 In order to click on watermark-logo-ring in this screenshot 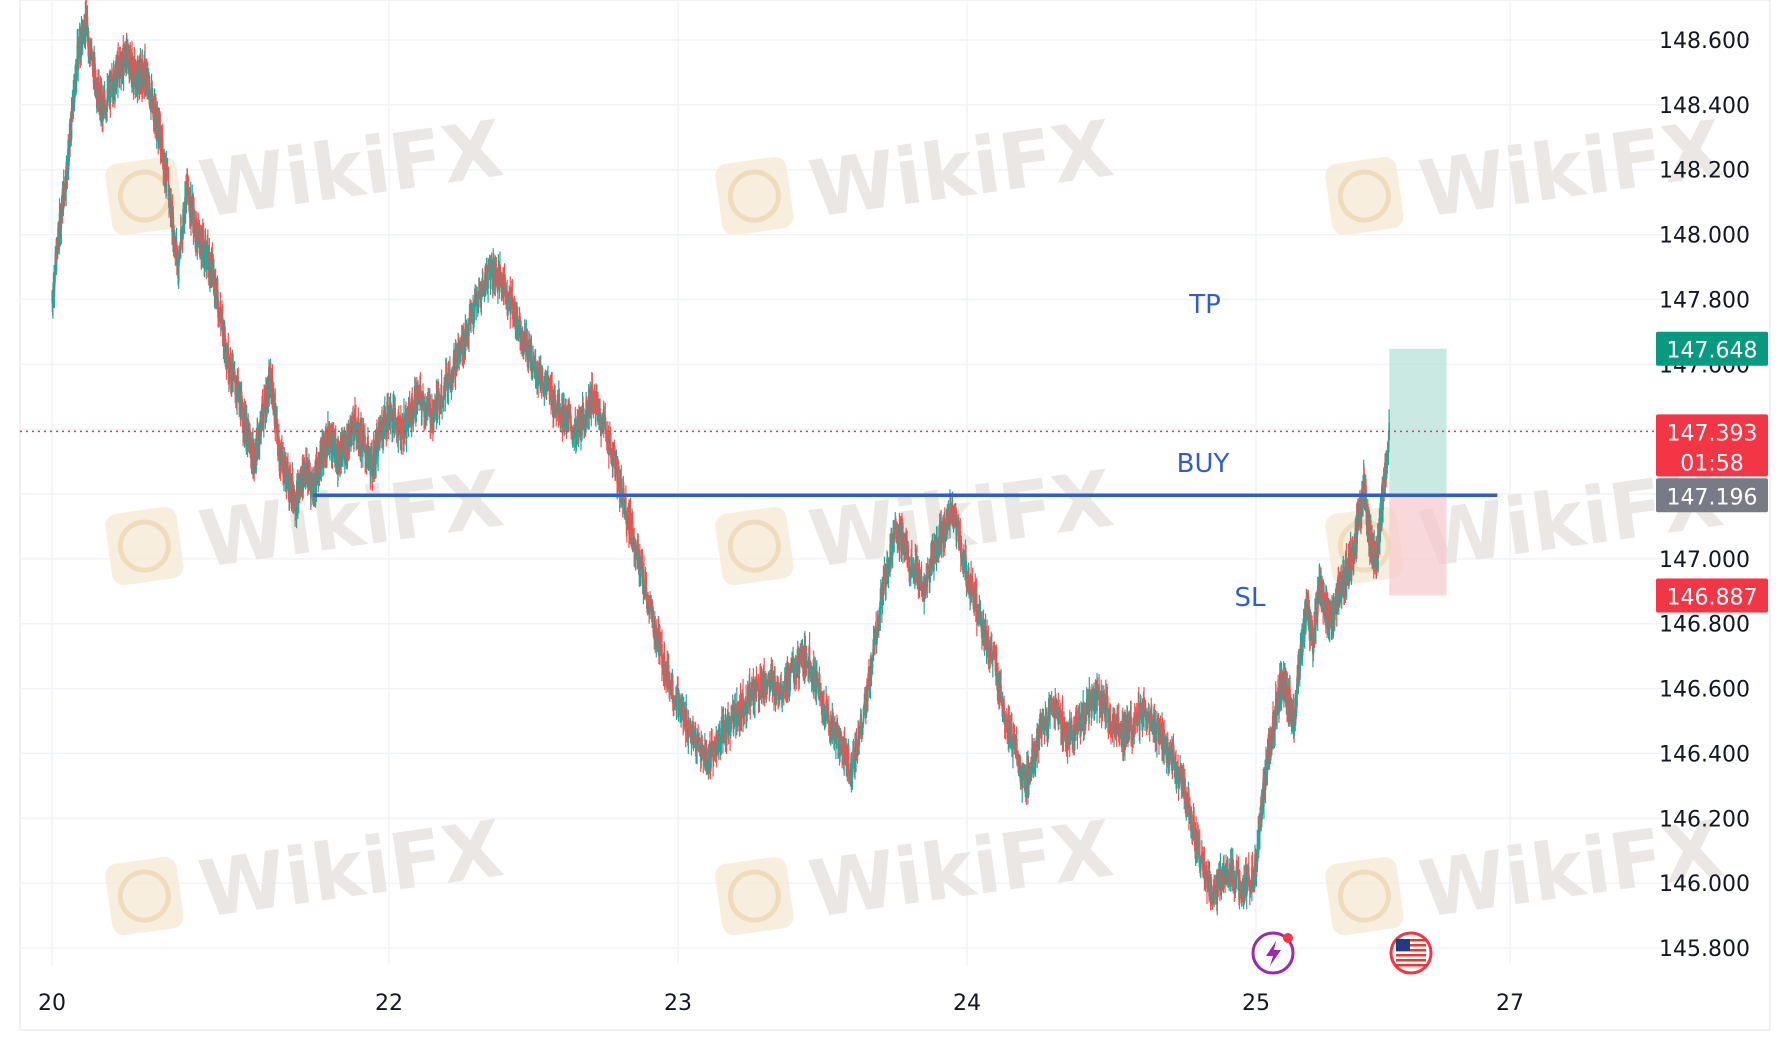, I will do `click(754, 196)`.